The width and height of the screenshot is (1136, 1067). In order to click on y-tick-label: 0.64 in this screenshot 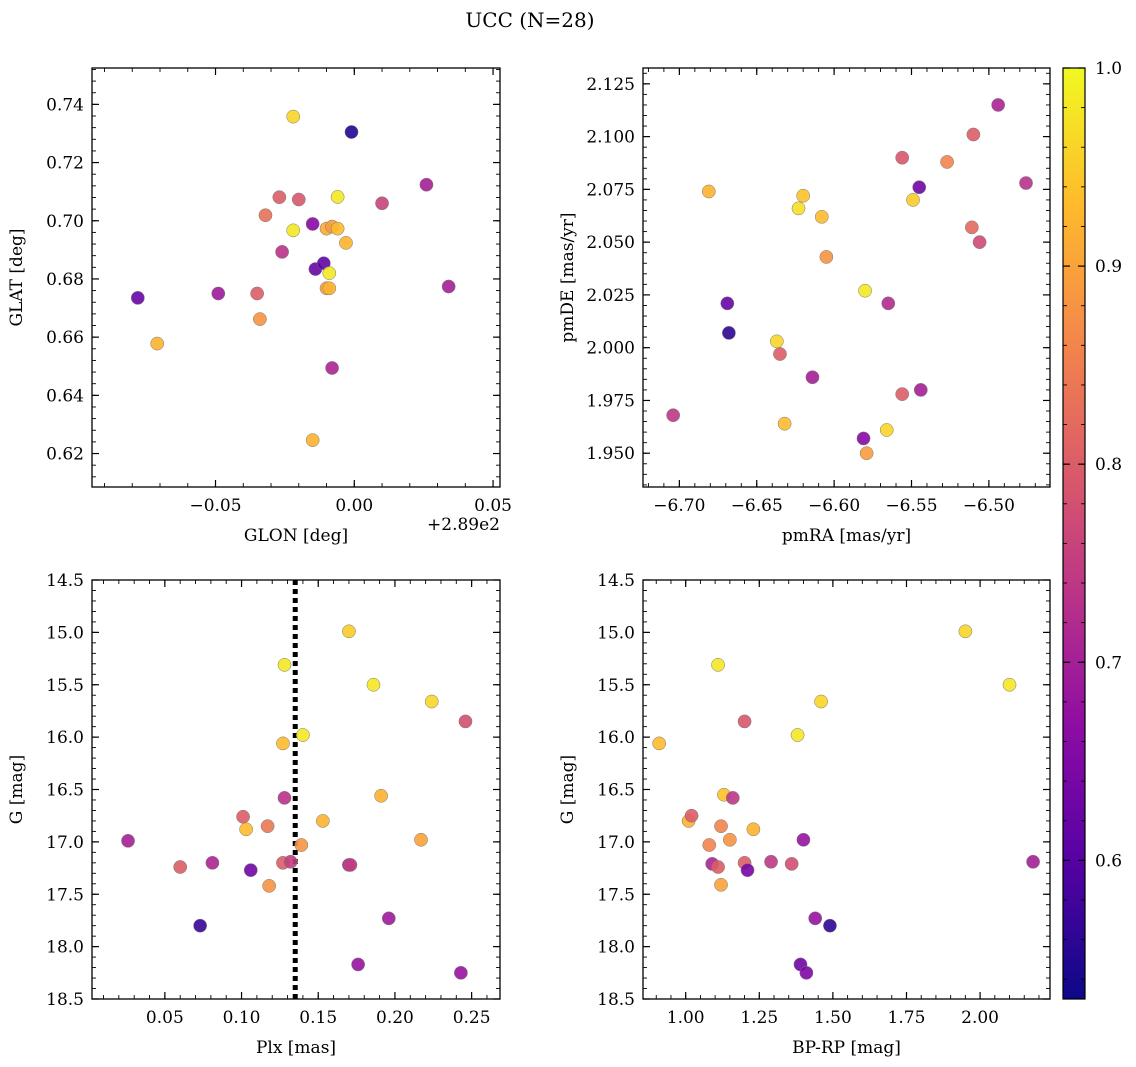, I will do `click(65, 396)`.